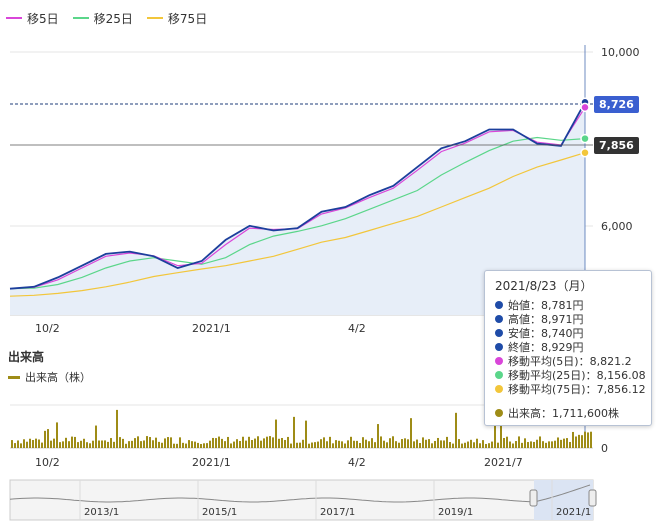 Image resolution: width=659 pixels, height=526 pixels. Describe the element at coordinates (539, 305) in the screenshot. I see `tooltip-row-open: 始値：8,781円` at that location.